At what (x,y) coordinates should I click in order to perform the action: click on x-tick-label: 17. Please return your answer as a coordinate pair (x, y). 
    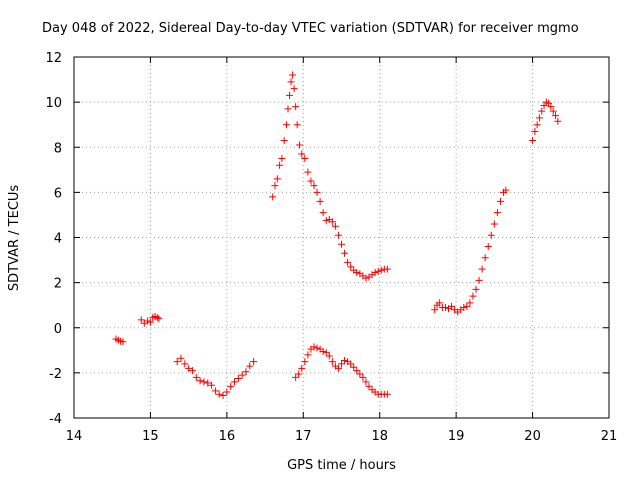
    Looking at the image, I should click on (303, 436).